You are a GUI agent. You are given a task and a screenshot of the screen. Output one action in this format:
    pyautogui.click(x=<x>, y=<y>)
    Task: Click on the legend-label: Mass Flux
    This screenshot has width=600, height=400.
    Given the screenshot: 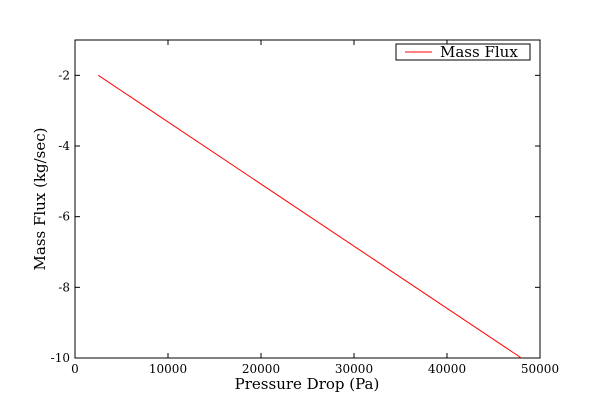 What is the action you would take?
    pyautogui.click(x=479, y=52)
    